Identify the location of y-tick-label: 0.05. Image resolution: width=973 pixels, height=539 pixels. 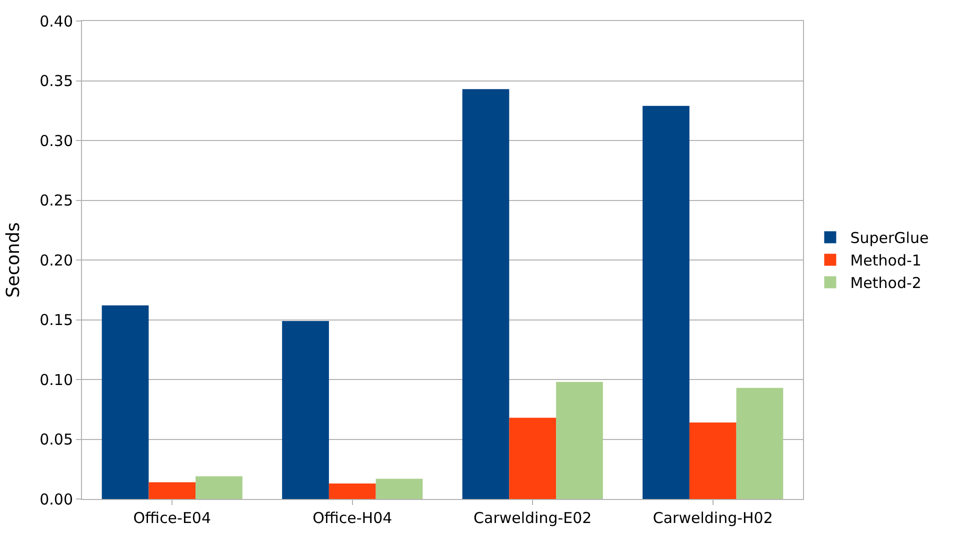
(56, 439).